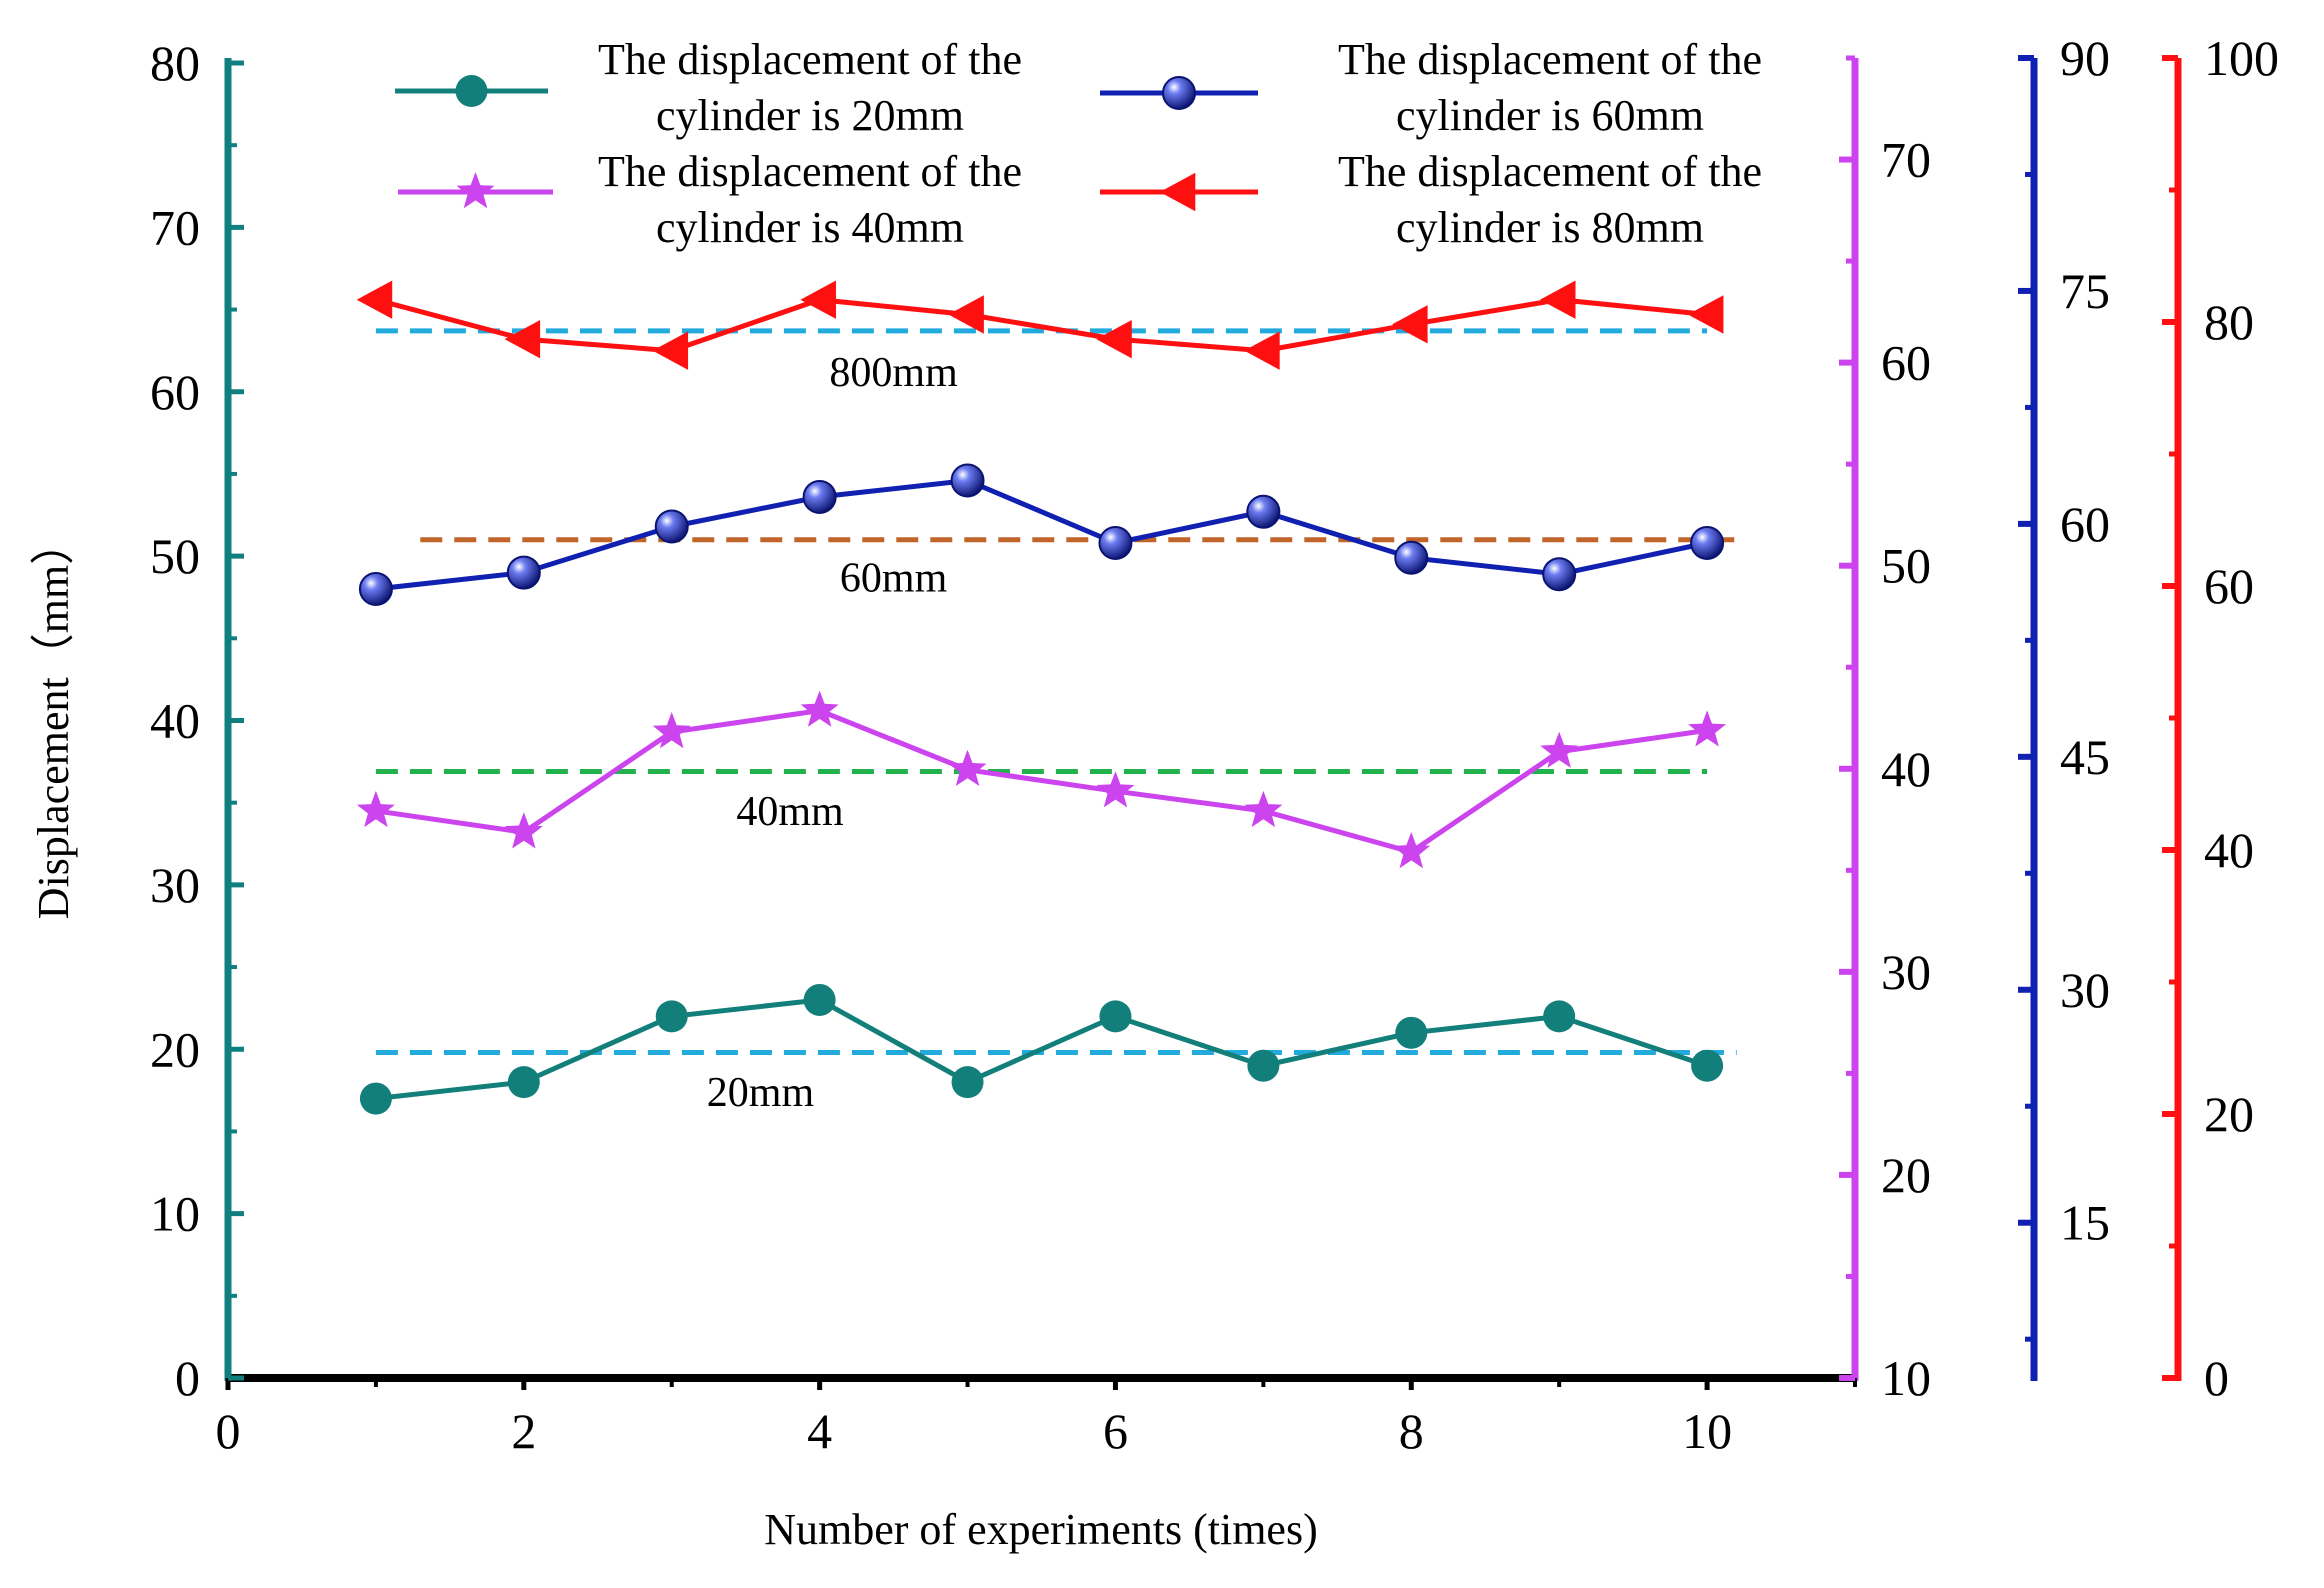 This screenshot has width=2324, height=1588. Describe the element at coordinates (175, 1049) in the screenshot. I see `y-tick-label-left: 20` at that location.